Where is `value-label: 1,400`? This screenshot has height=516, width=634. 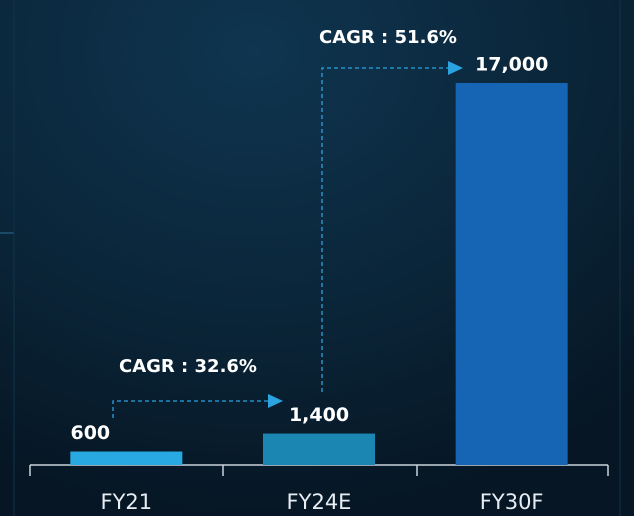 value-label: 1,400 is located at coordinates (319, 415).